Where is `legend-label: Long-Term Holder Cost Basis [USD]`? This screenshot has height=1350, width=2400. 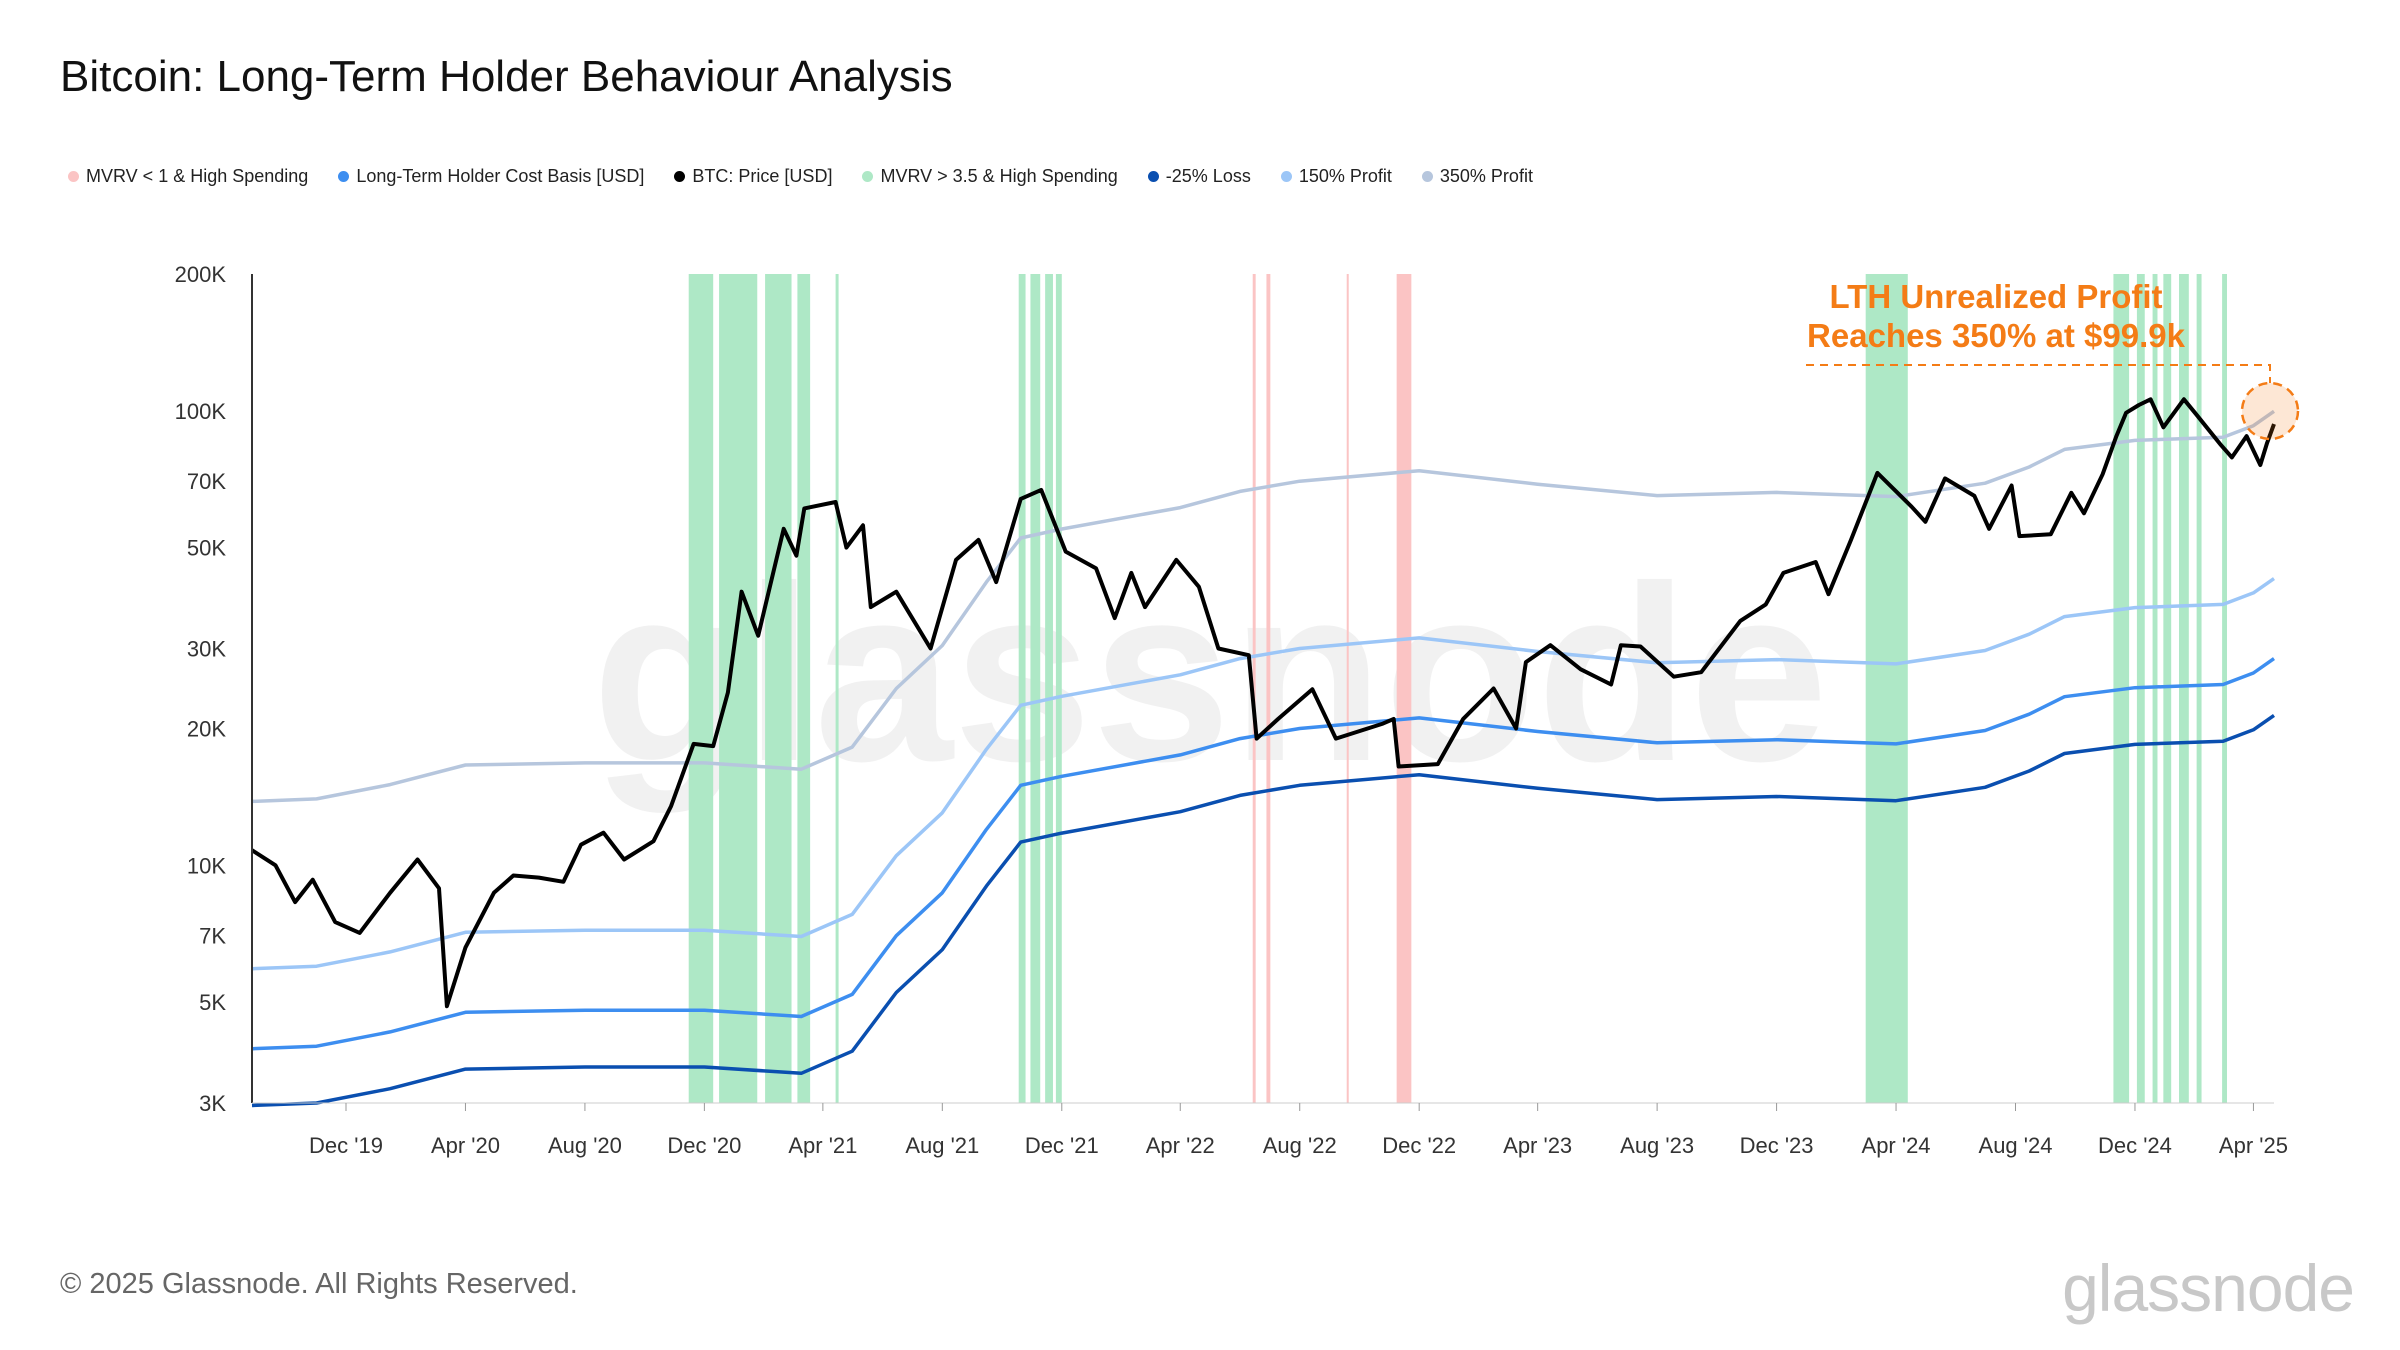
legend-label: Long-Term Holder Cost Basis [USD] is located at coordinates (500, 176).